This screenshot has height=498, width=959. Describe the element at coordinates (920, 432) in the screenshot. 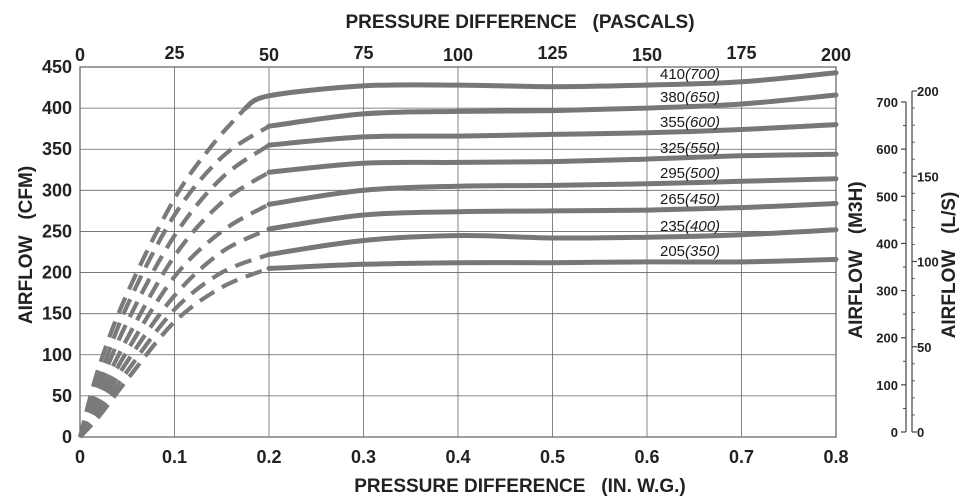

I see `ls-tick-label: 0` at that location.